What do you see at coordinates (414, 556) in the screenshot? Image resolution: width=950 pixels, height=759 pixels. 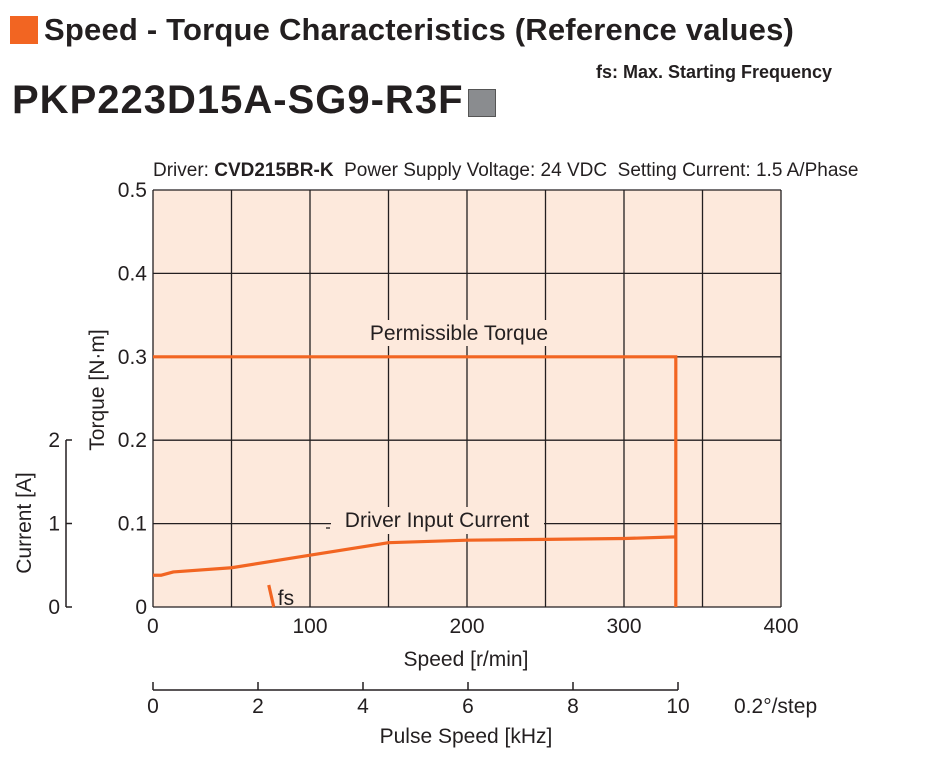 I see `driver-input-current-line` at bounding box center [414, 556].